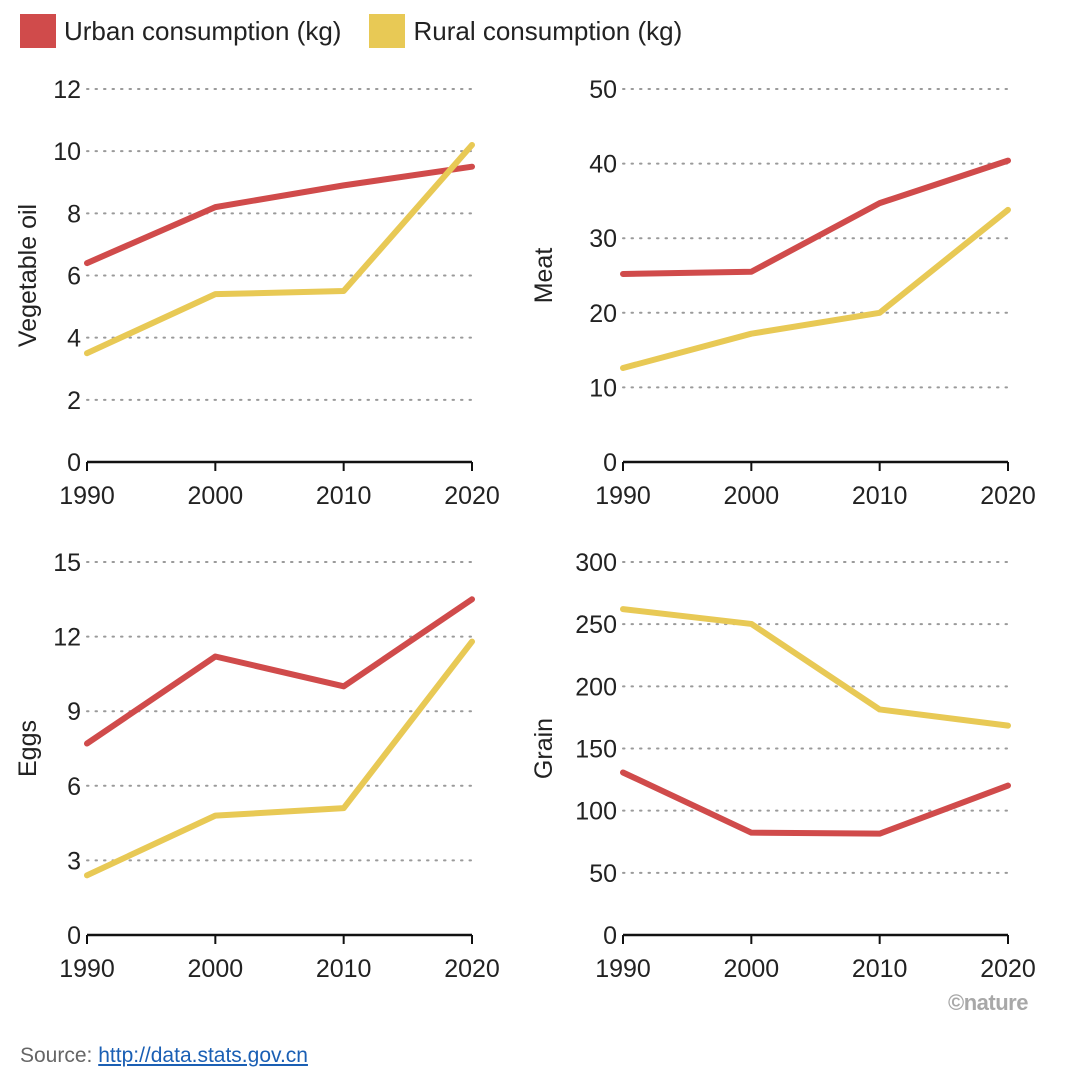 This screenshot has height=1080, width=1080. I want to click on x-tick-label-1-2: 2010, so click(880, 496).